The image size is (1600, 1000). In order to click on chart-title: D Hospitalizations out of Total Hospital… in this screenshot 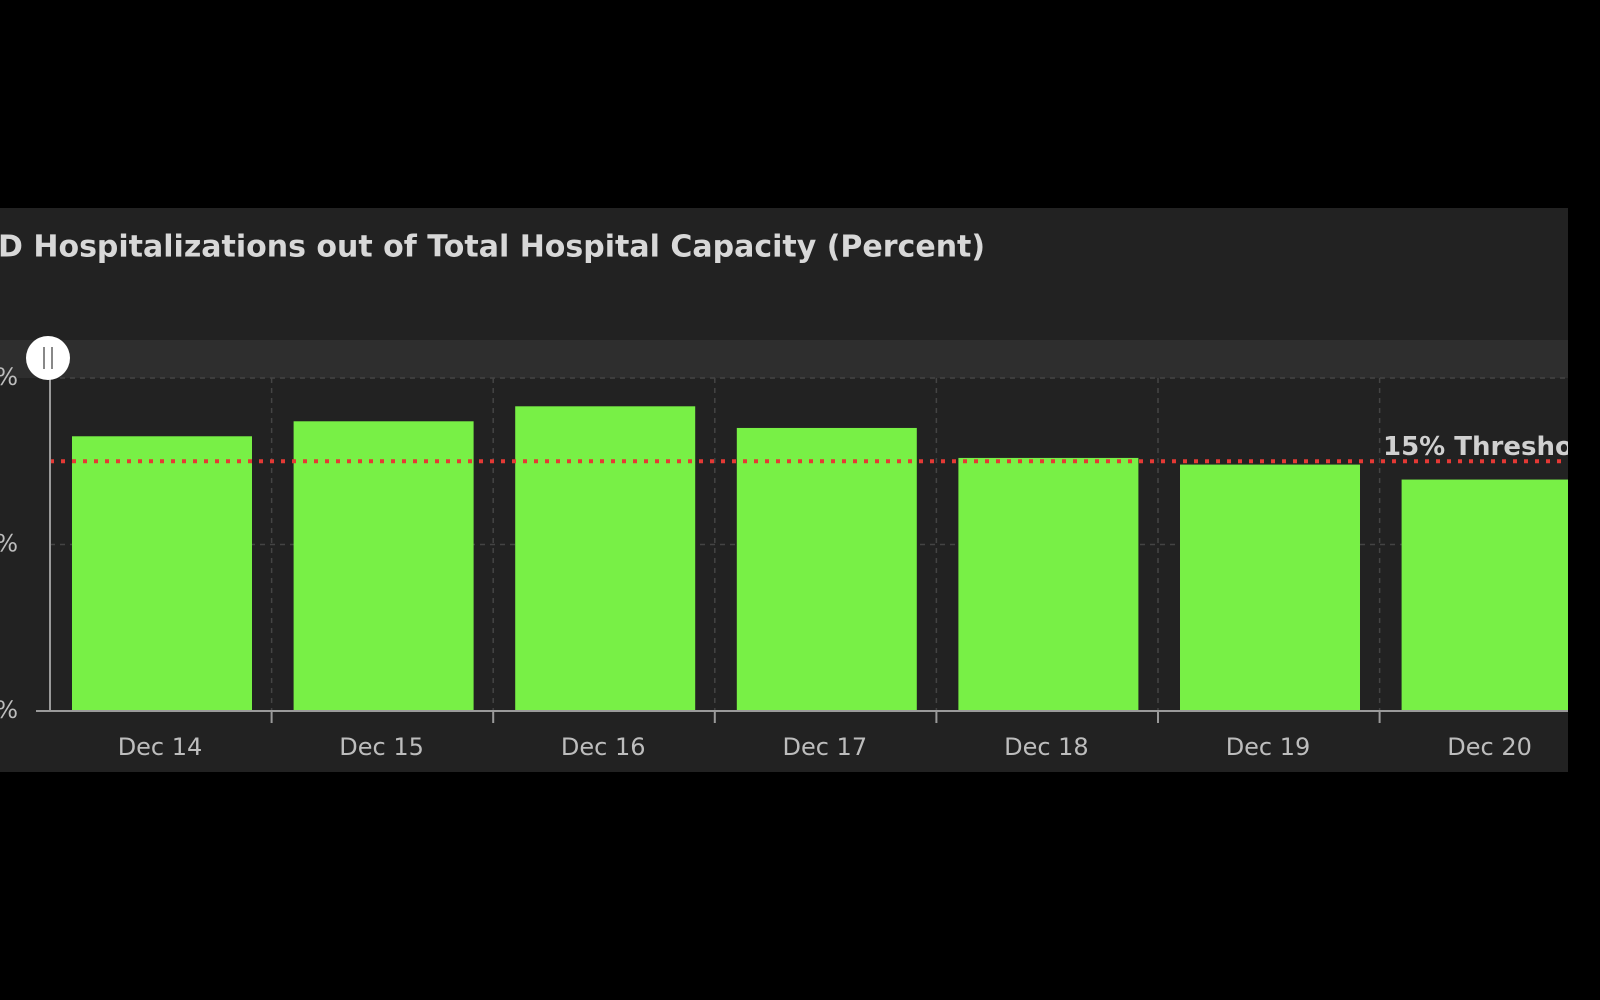, I will do `click(492, 247)`.